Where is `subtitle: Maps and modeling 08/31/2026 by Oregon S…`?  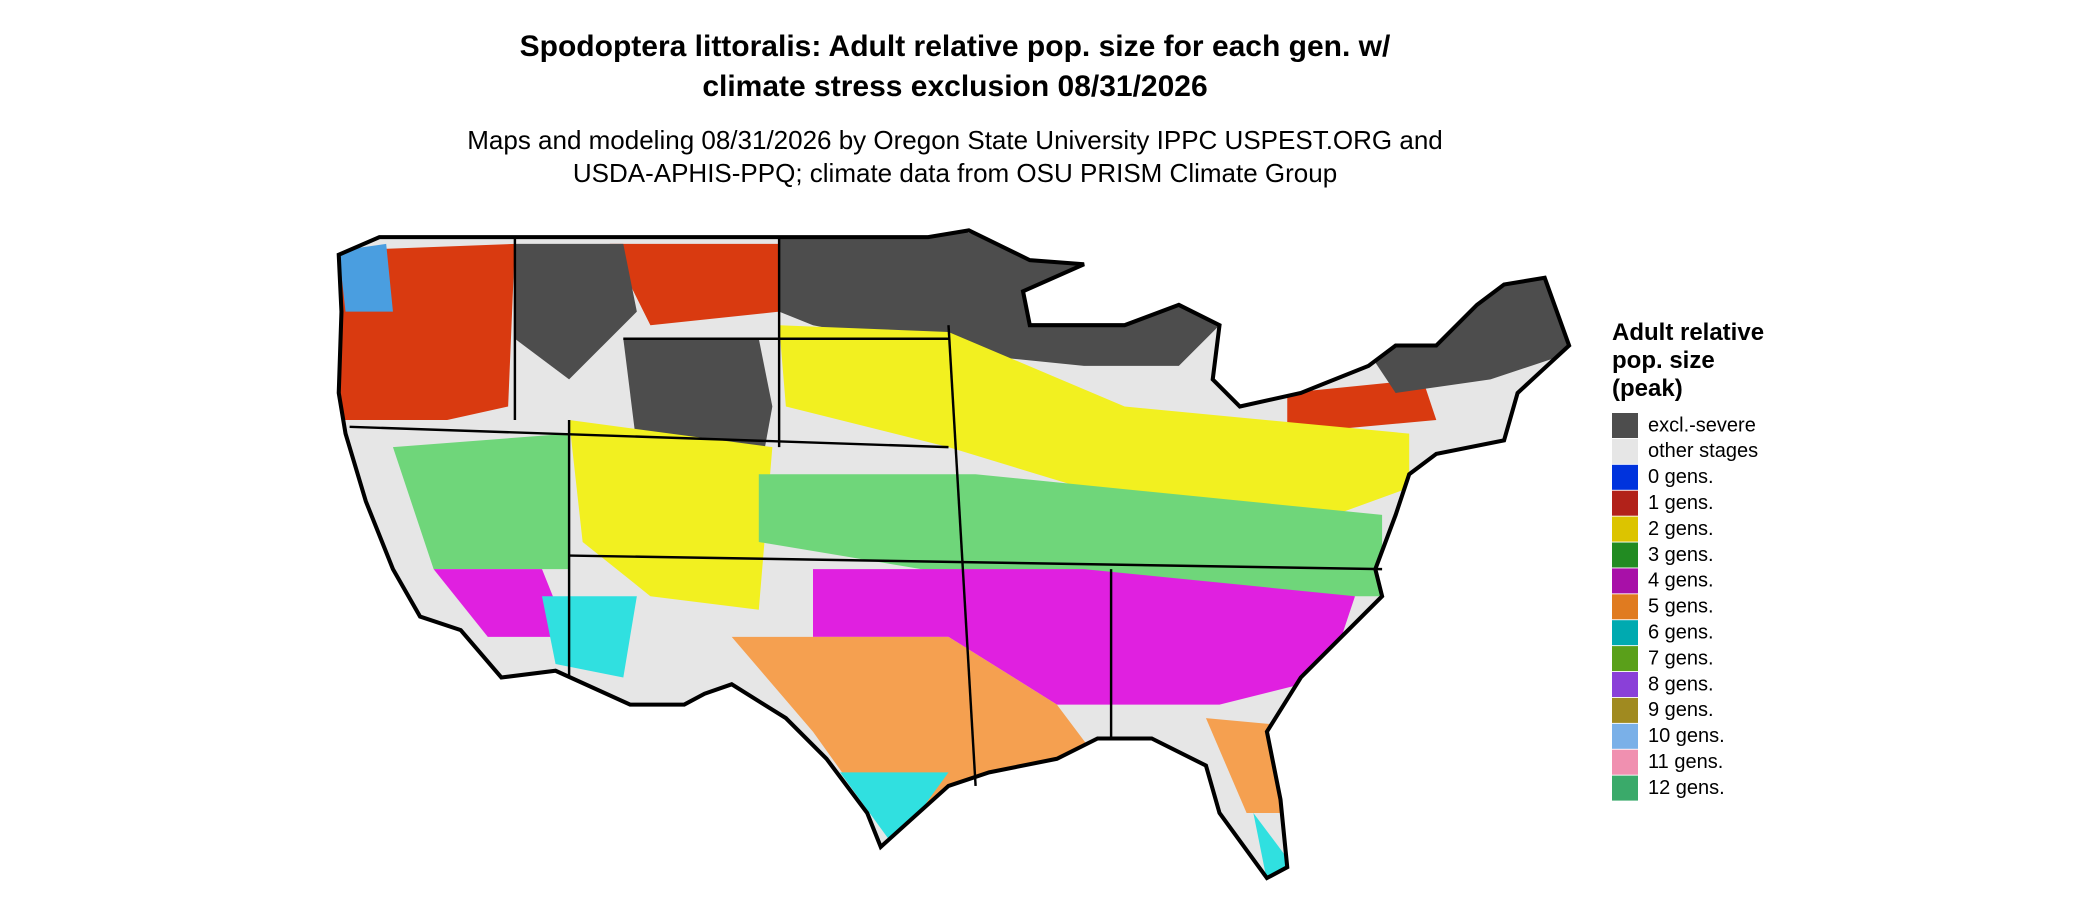 subtitle: Maps and modeling 08/31/2026 by Oregon S… is located at coordinates (955, 140).